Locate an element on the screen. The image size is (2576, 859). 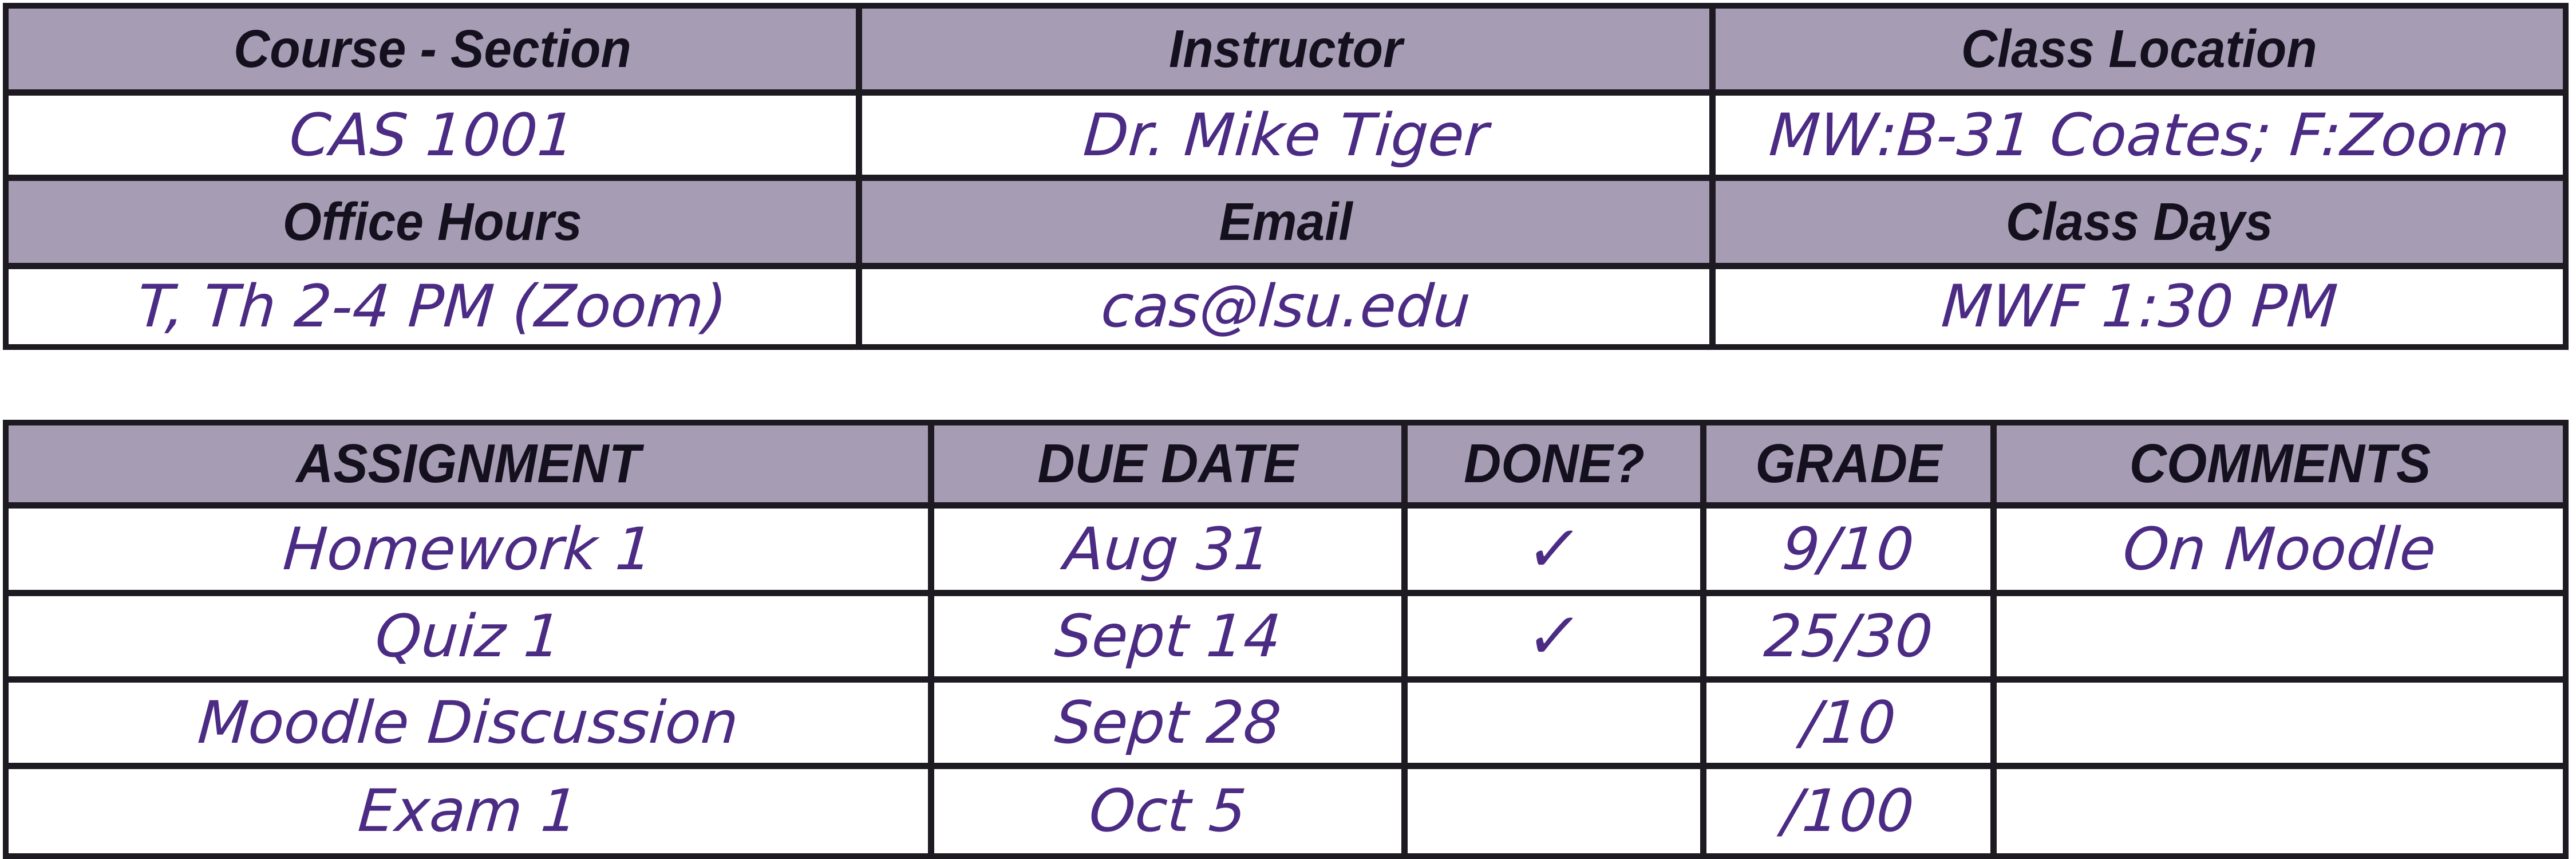
header-label: COMMENTS is located at coordinates (2280, 463).